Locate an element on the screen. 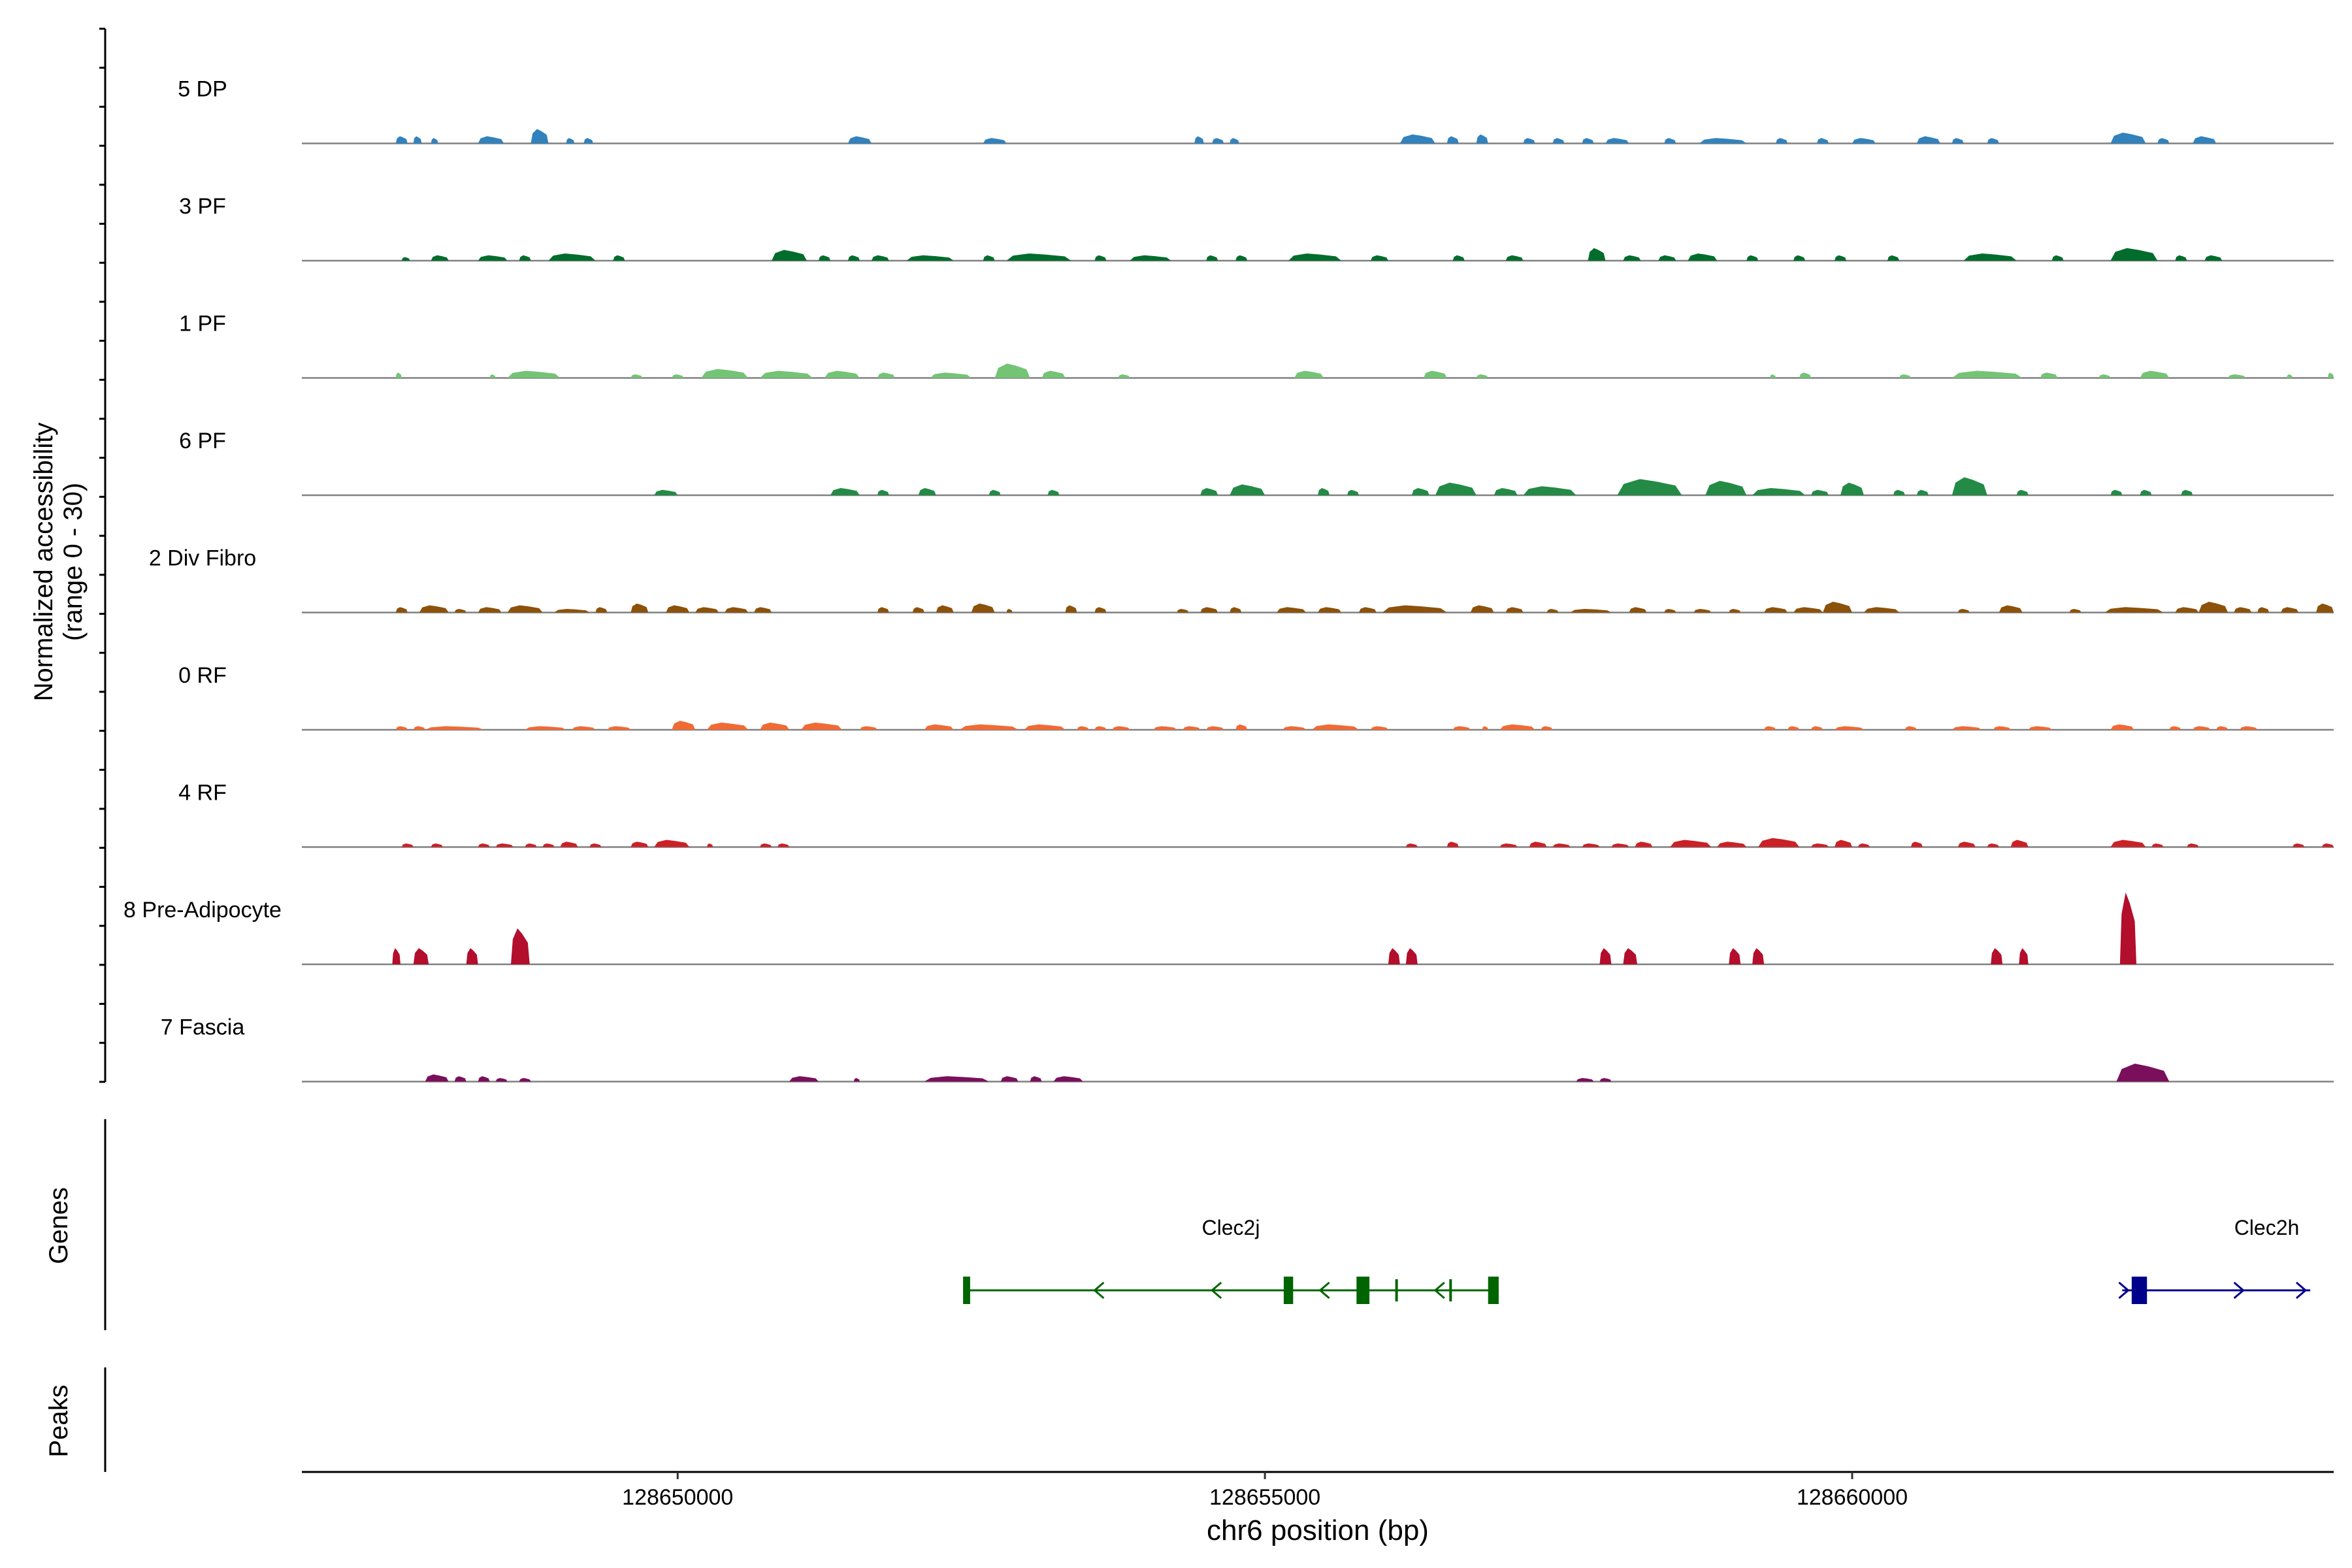 This screenshot has width=2352, height=1568. track: 6 PF is located at coordinates (1256, 463).